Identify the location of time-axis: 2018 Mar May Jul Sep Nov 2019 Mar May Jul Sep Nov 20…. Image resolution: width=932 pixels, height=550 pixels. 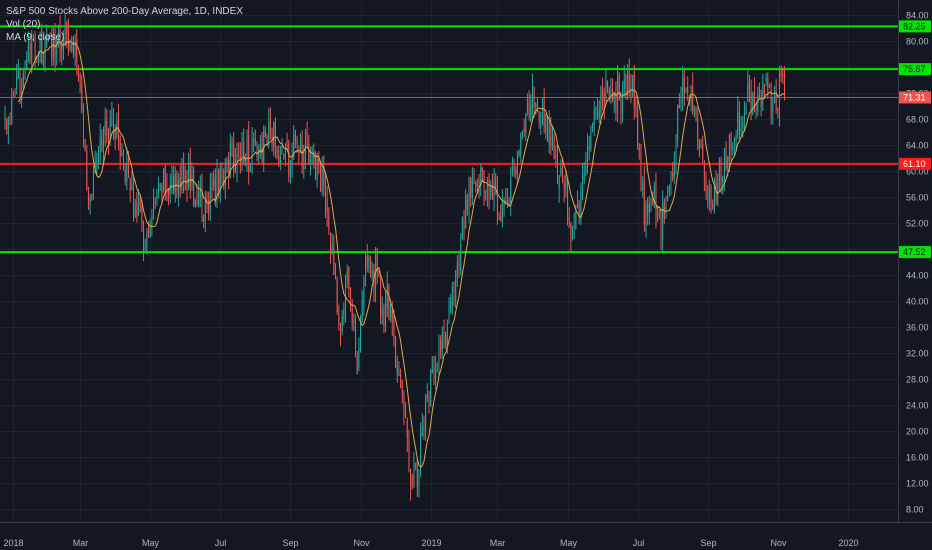
(466, 535).